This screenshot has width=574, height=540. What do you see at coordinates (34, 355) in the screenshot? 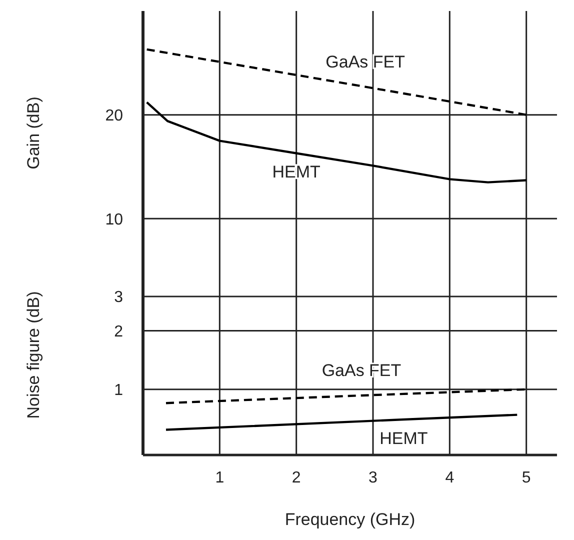
I see `y-axis-title: Noise figure (dB)` at bounding box center [34, 355].